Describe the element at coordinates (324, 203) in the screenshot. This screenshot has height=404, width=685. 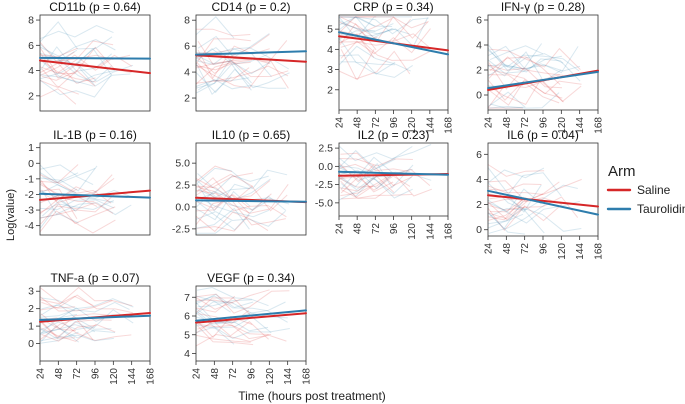
I see `y-tick-label: -5.0` at that location.